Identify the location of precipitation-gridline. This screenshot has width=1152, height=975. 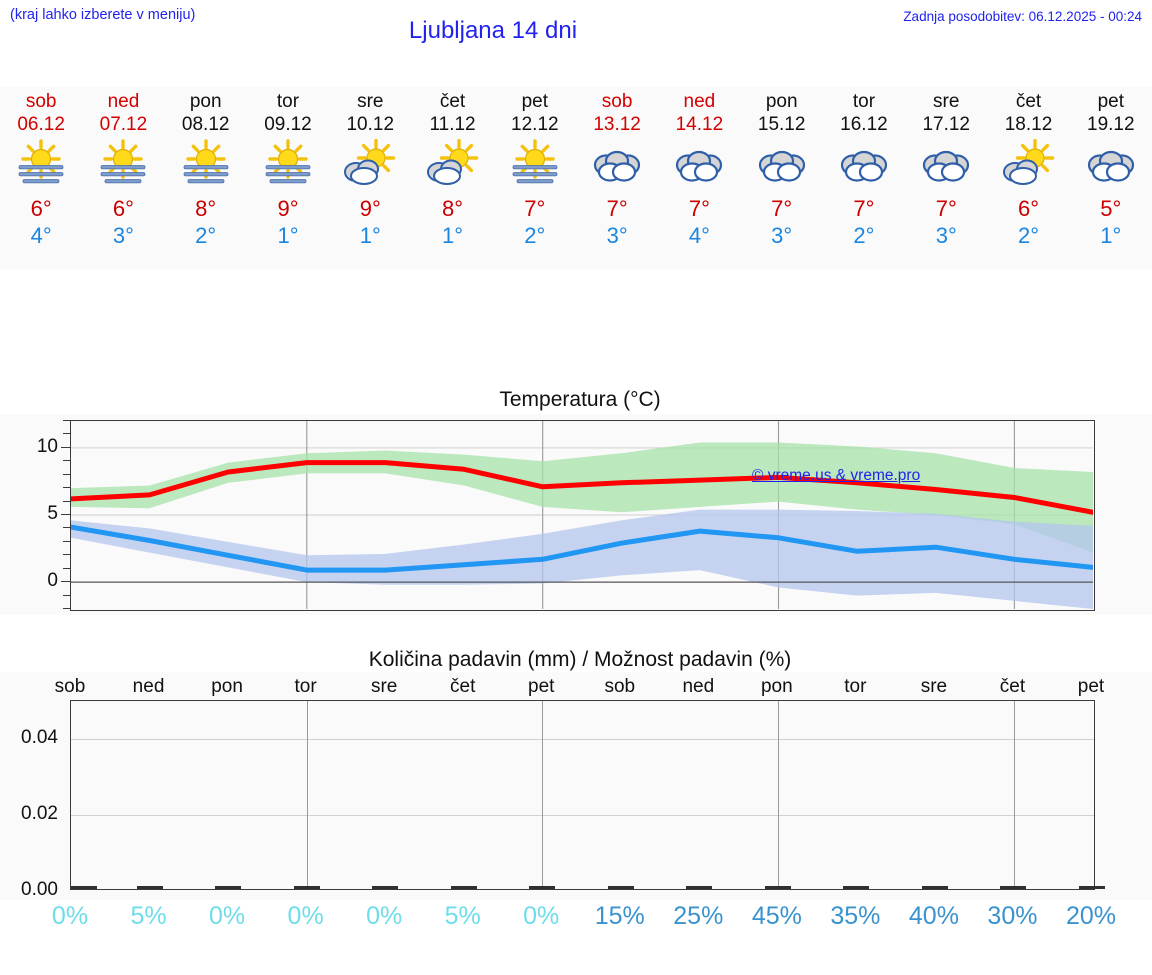
(778, 795).